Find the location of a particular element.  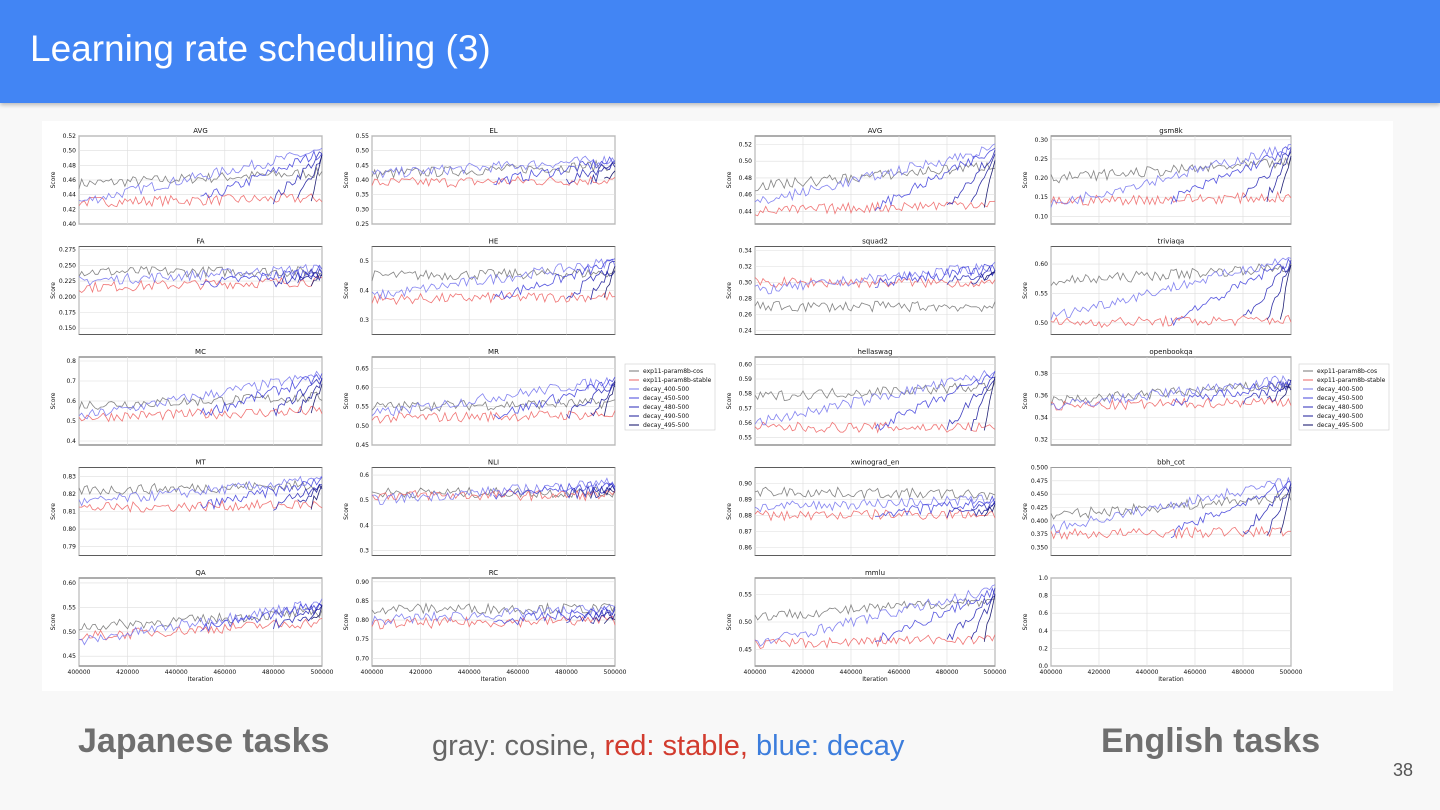

y-tick-label: 0.44 is located at coordinates (746, 211).